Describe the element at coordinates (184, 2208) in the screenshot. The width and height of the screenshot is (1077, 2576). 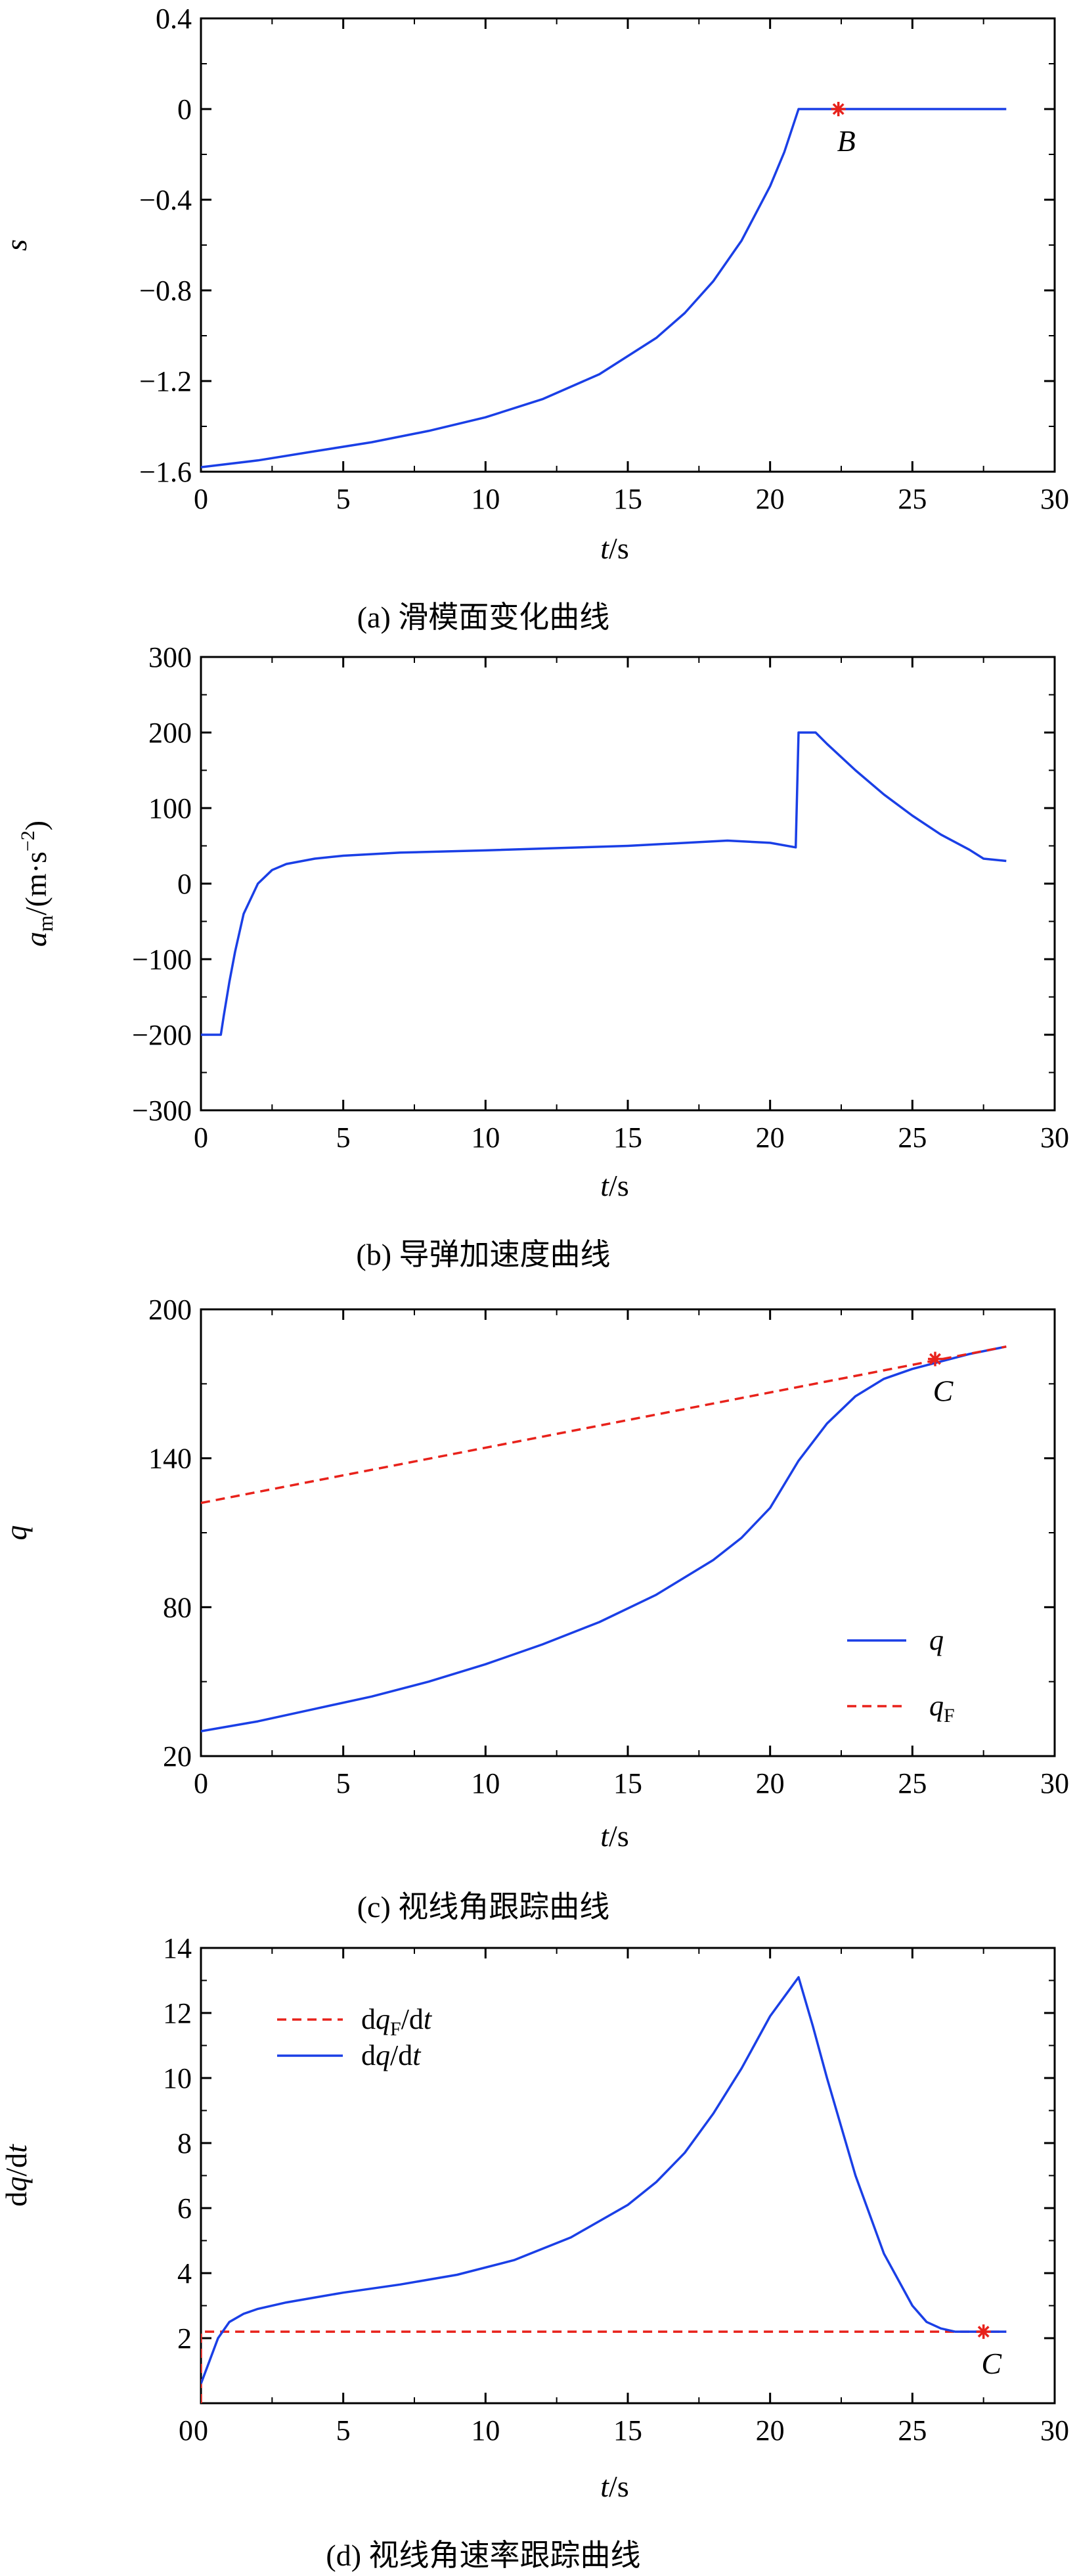
I see `y-tick-label: 6` at that location.